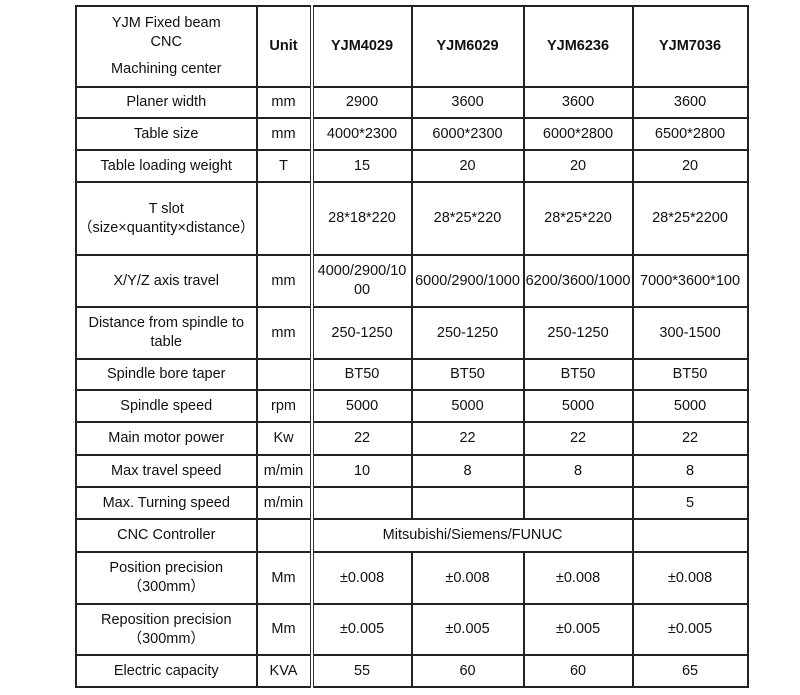  I want to click on value-cell: 4000*2300, so click(361, 134).